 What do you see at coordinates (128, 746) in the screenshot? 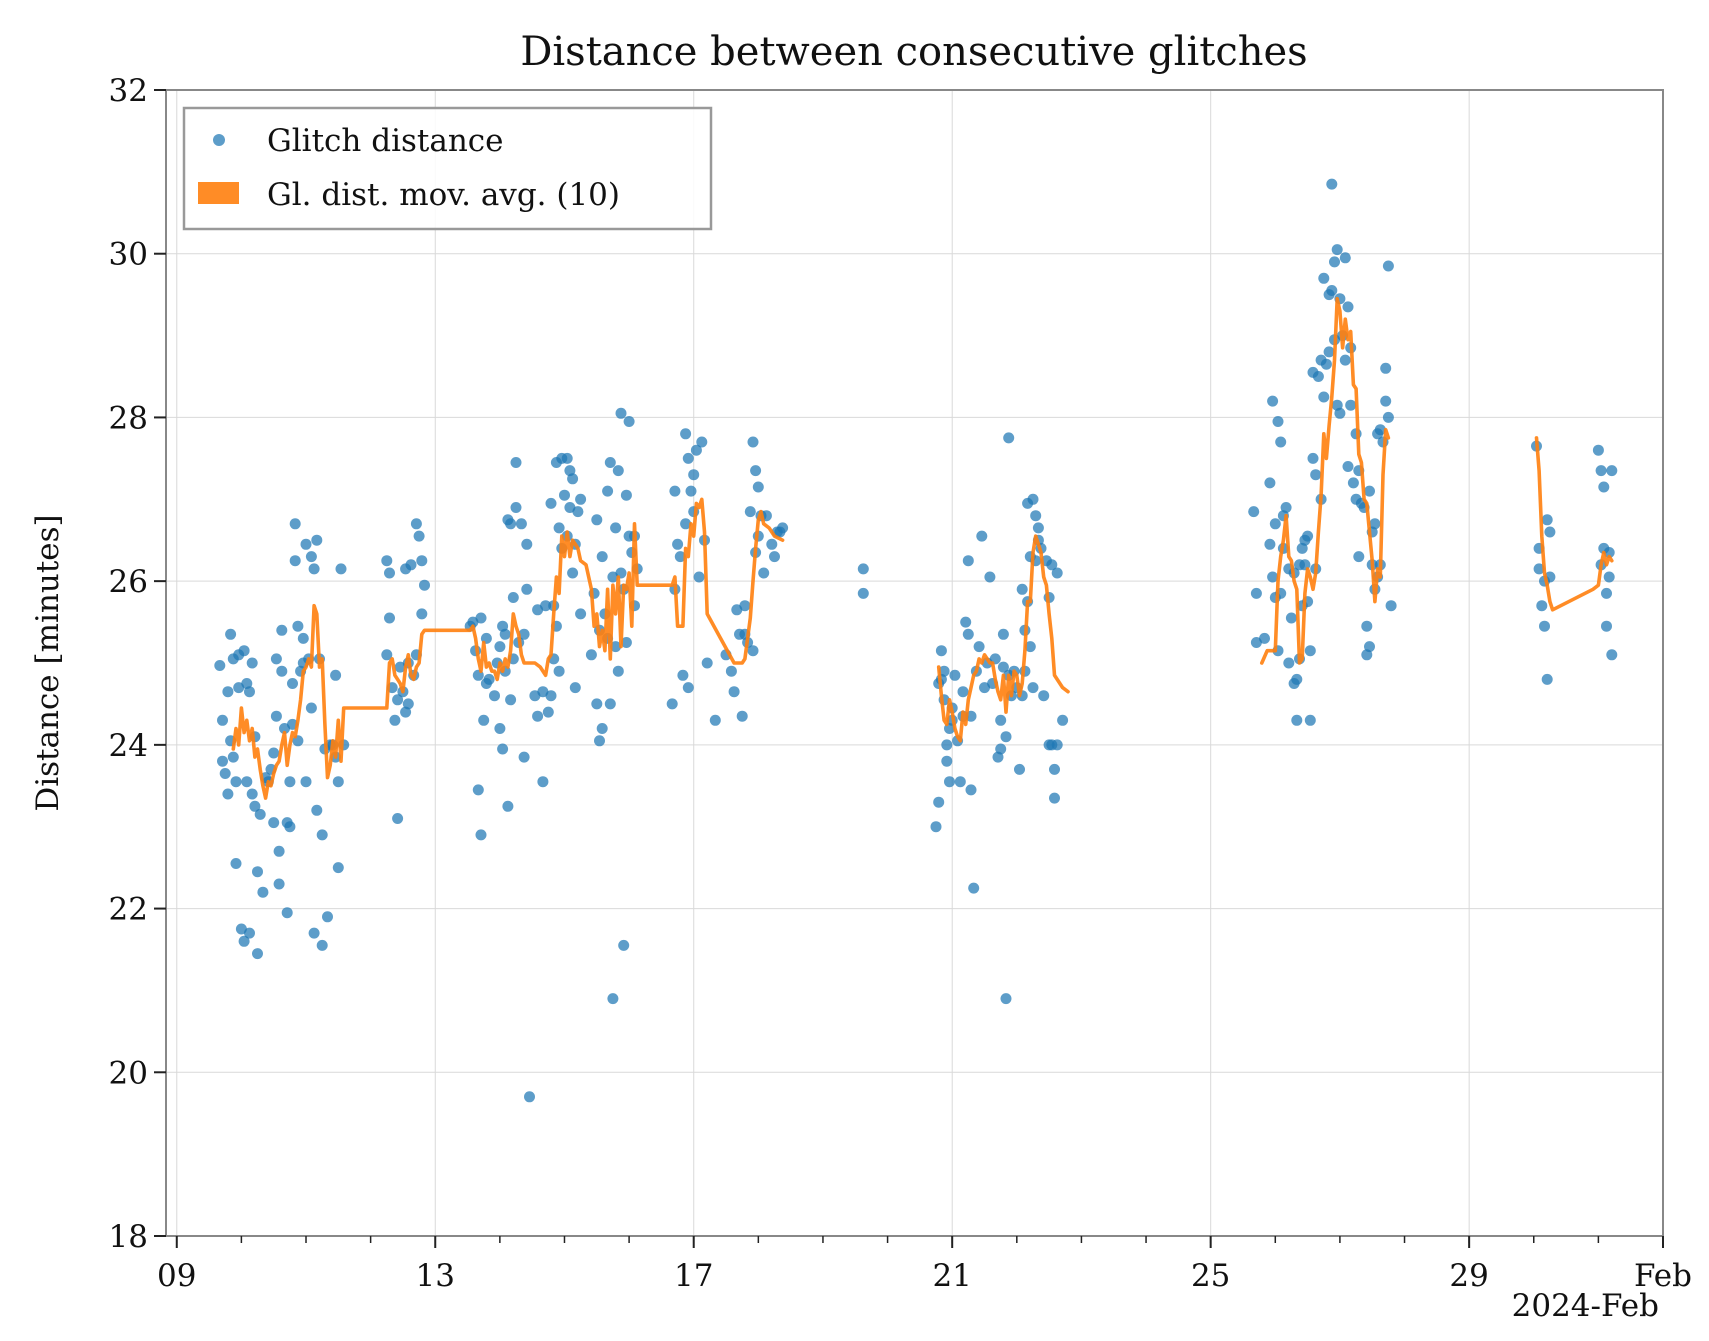
I see `y-tick-label: 24` at bounding box center [128, 746].